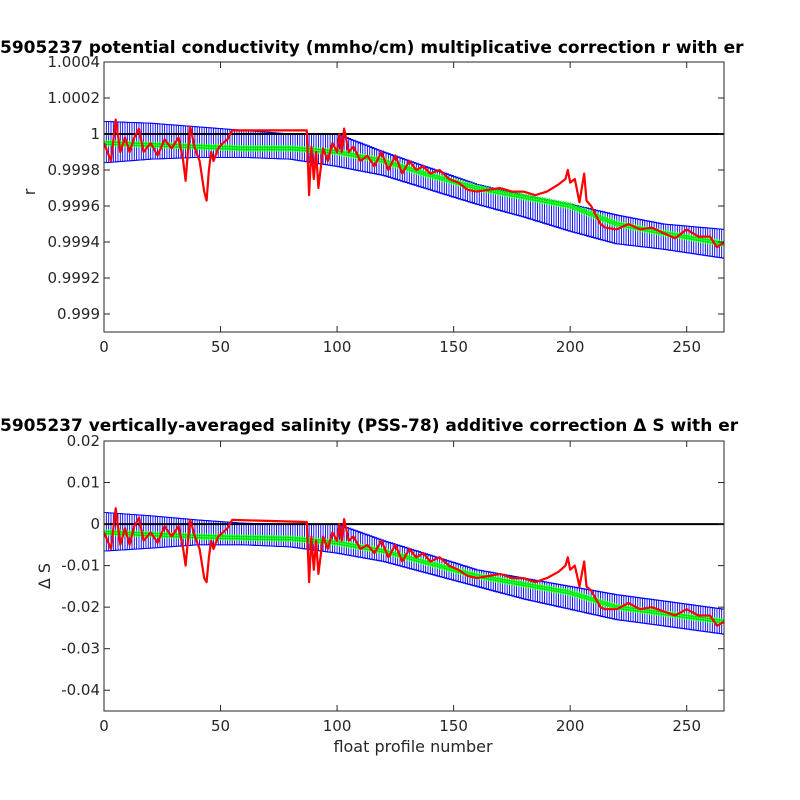 The height and width of the screenshot is (800, 800). I want to click on top-chart-y-tick-label: 0.9996, so click(74, 206).